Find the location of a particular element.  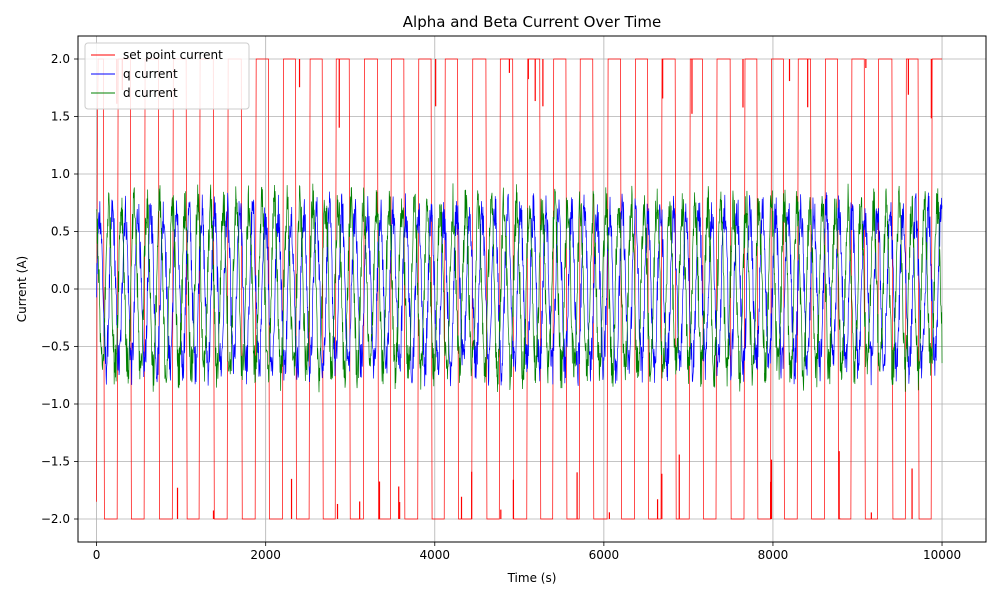

x-tick-label: 8000 is located at coordinates (773, 555).